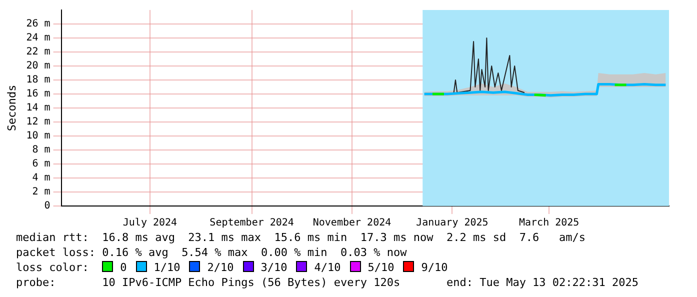 The image size is (697, 297). What do you see at coordinates (11, 108) in the screenshot?
I see `y-axis-title: Seconds` at bounding box center [11, 108].